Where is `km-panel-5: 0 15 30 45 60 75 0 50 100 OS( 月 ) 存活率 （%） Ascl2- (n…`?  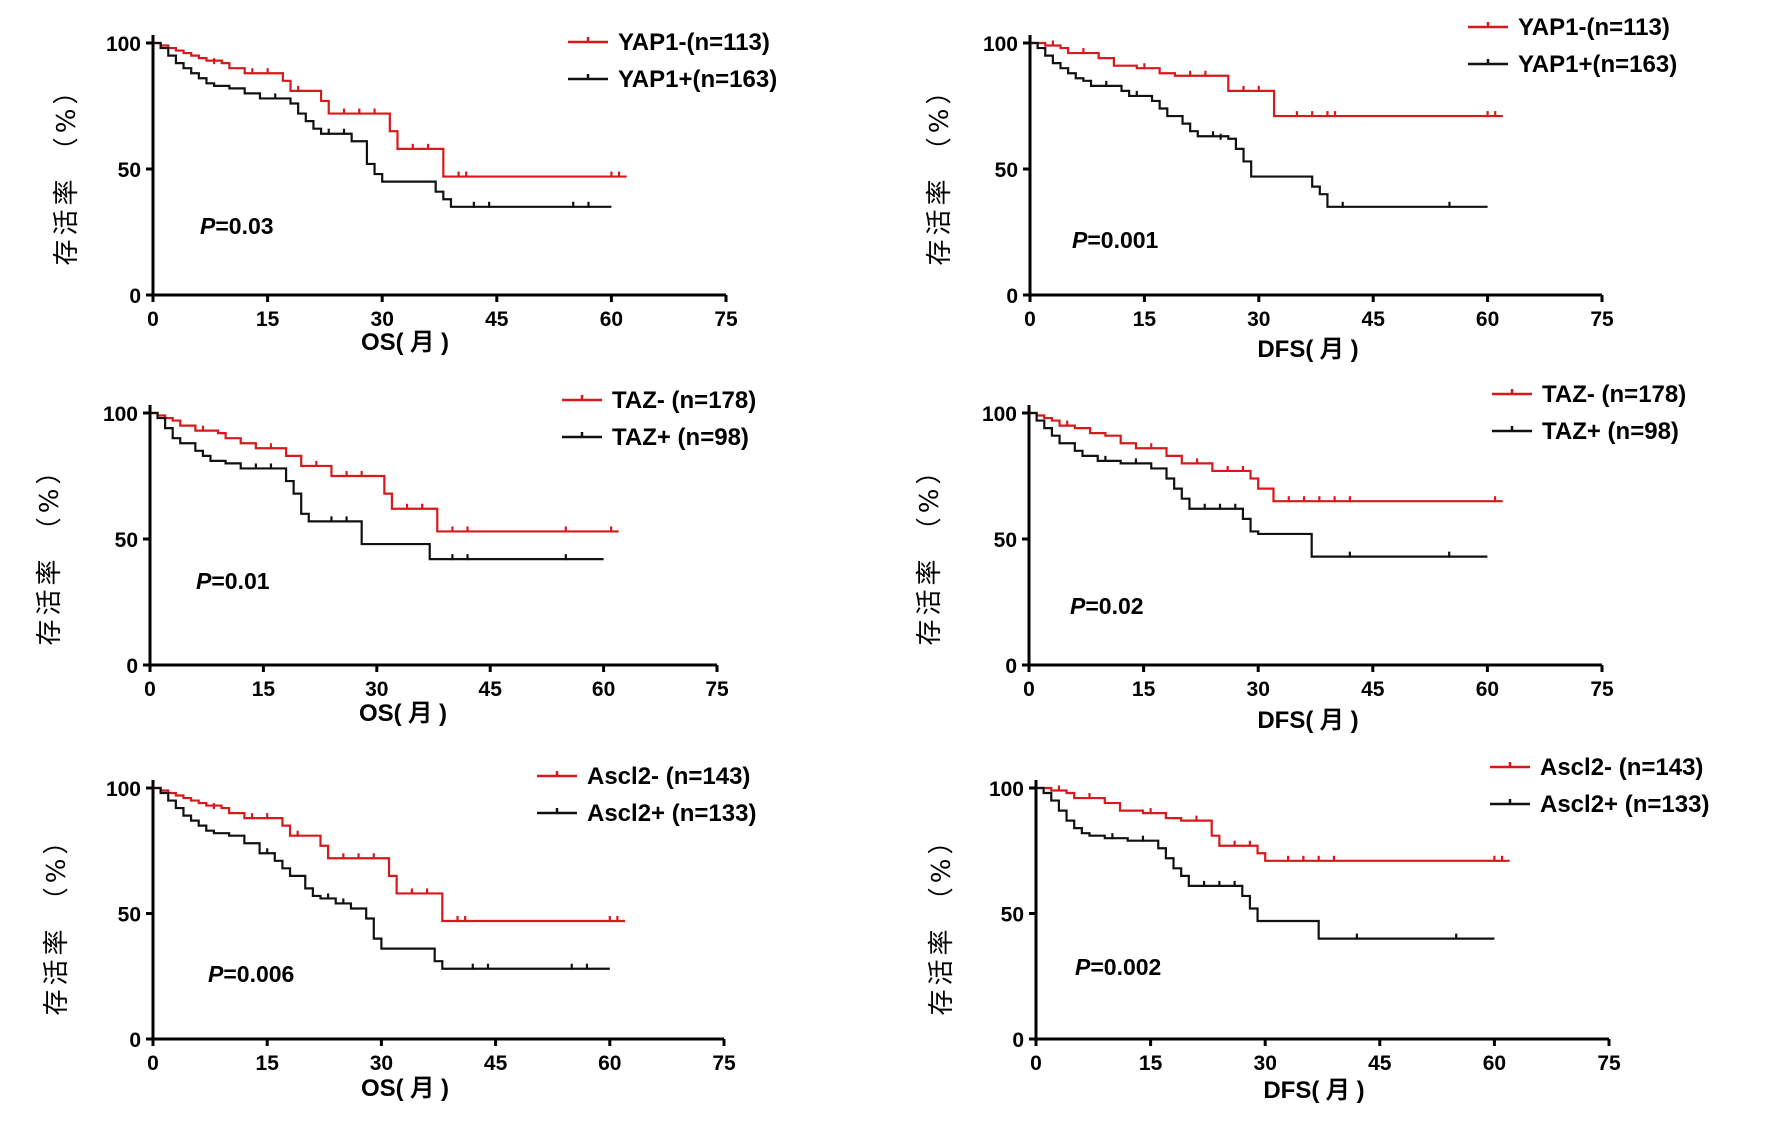 km-panel-5: 0 15 30 45 60 75 0 50 100 OS( 月 ) 存活率 （%） Ascl2- (n… is located at coordinates (399, 932).